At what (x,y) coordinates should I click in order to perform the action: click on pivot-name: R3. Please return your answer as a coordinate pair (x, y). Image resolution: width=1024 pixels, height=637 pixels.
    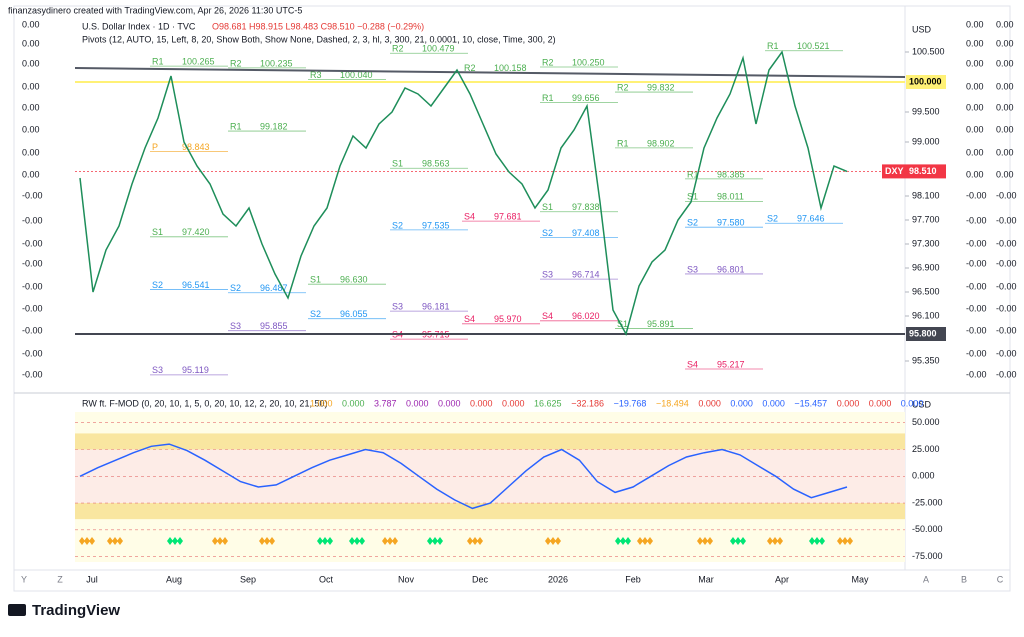
    Looking at the image, I should click on (316, 75).